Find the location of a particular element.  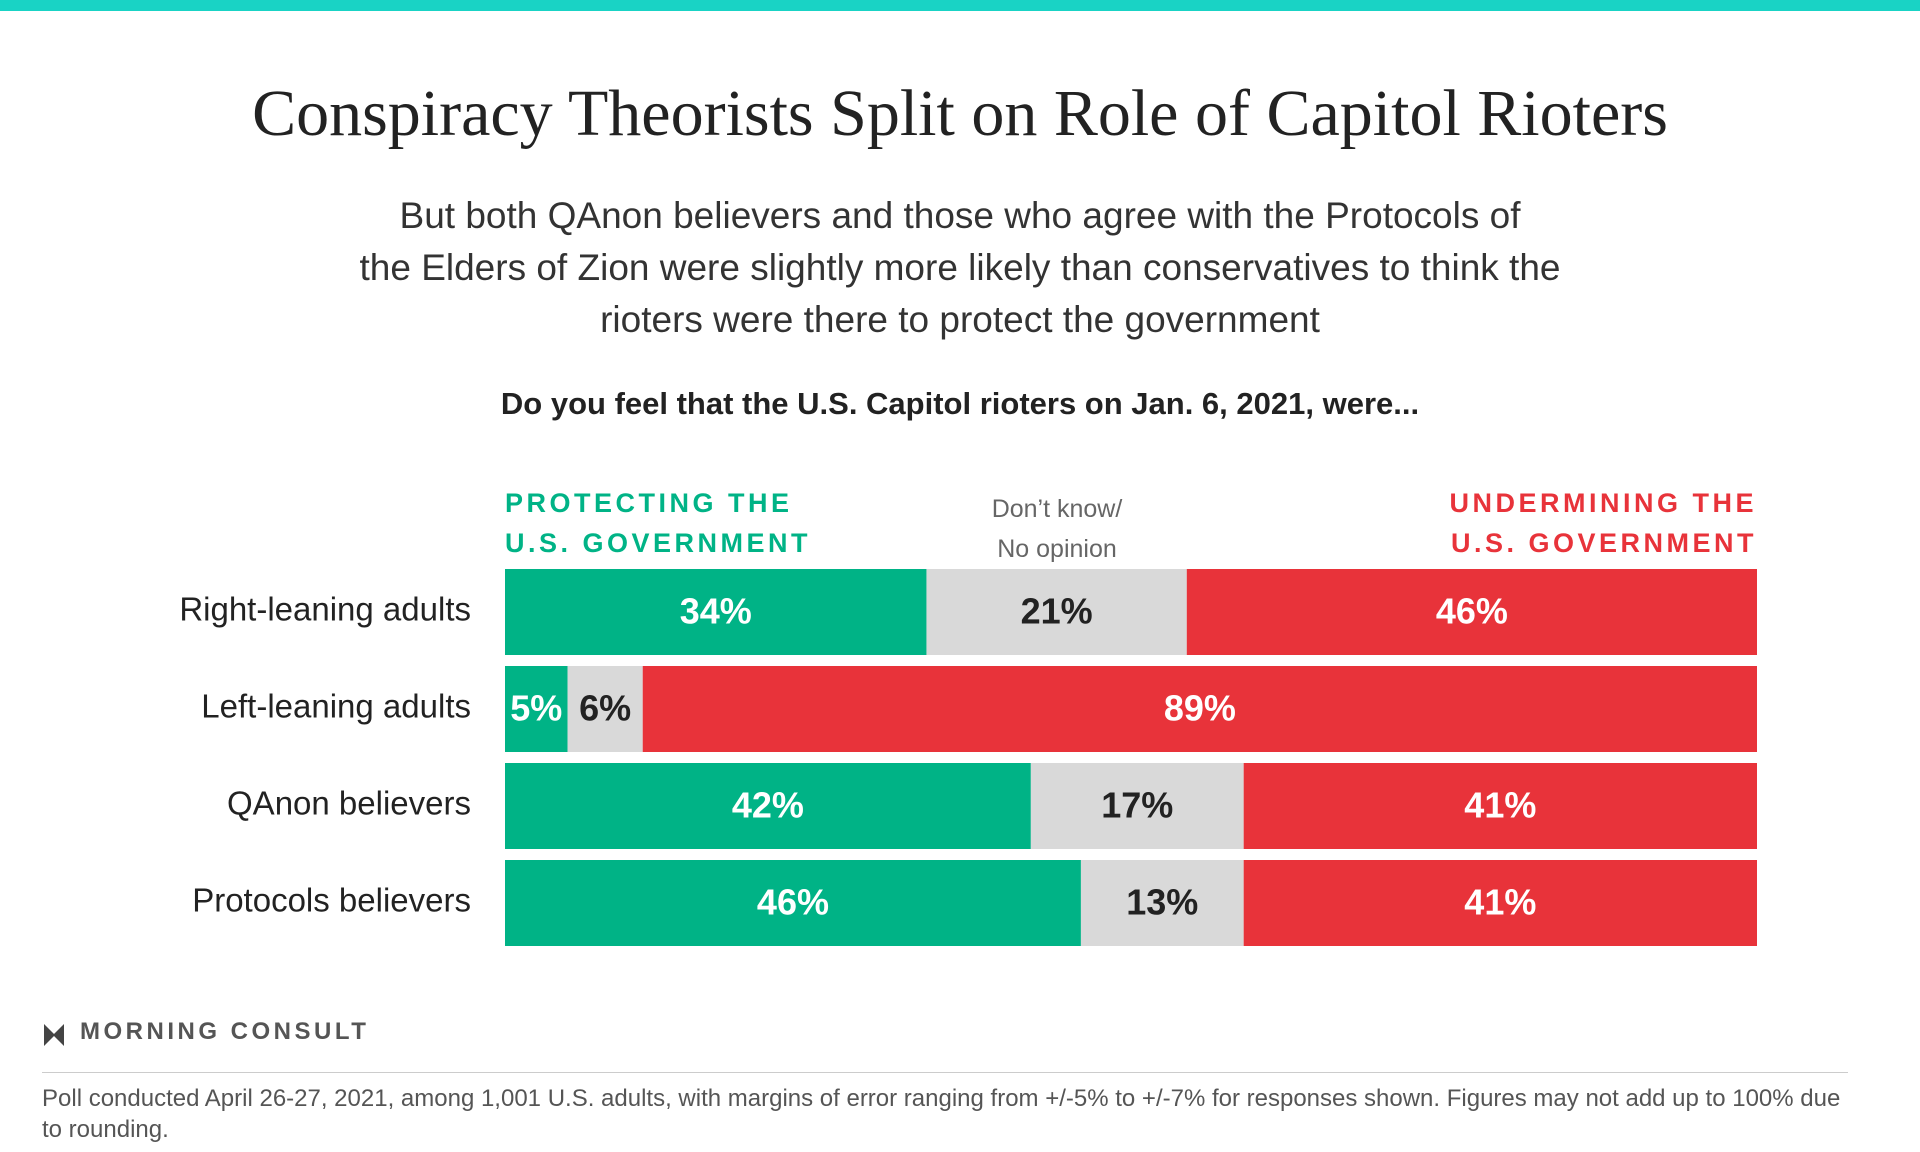

row-label: Left-leaning adults is located at coordinates (336, 706).